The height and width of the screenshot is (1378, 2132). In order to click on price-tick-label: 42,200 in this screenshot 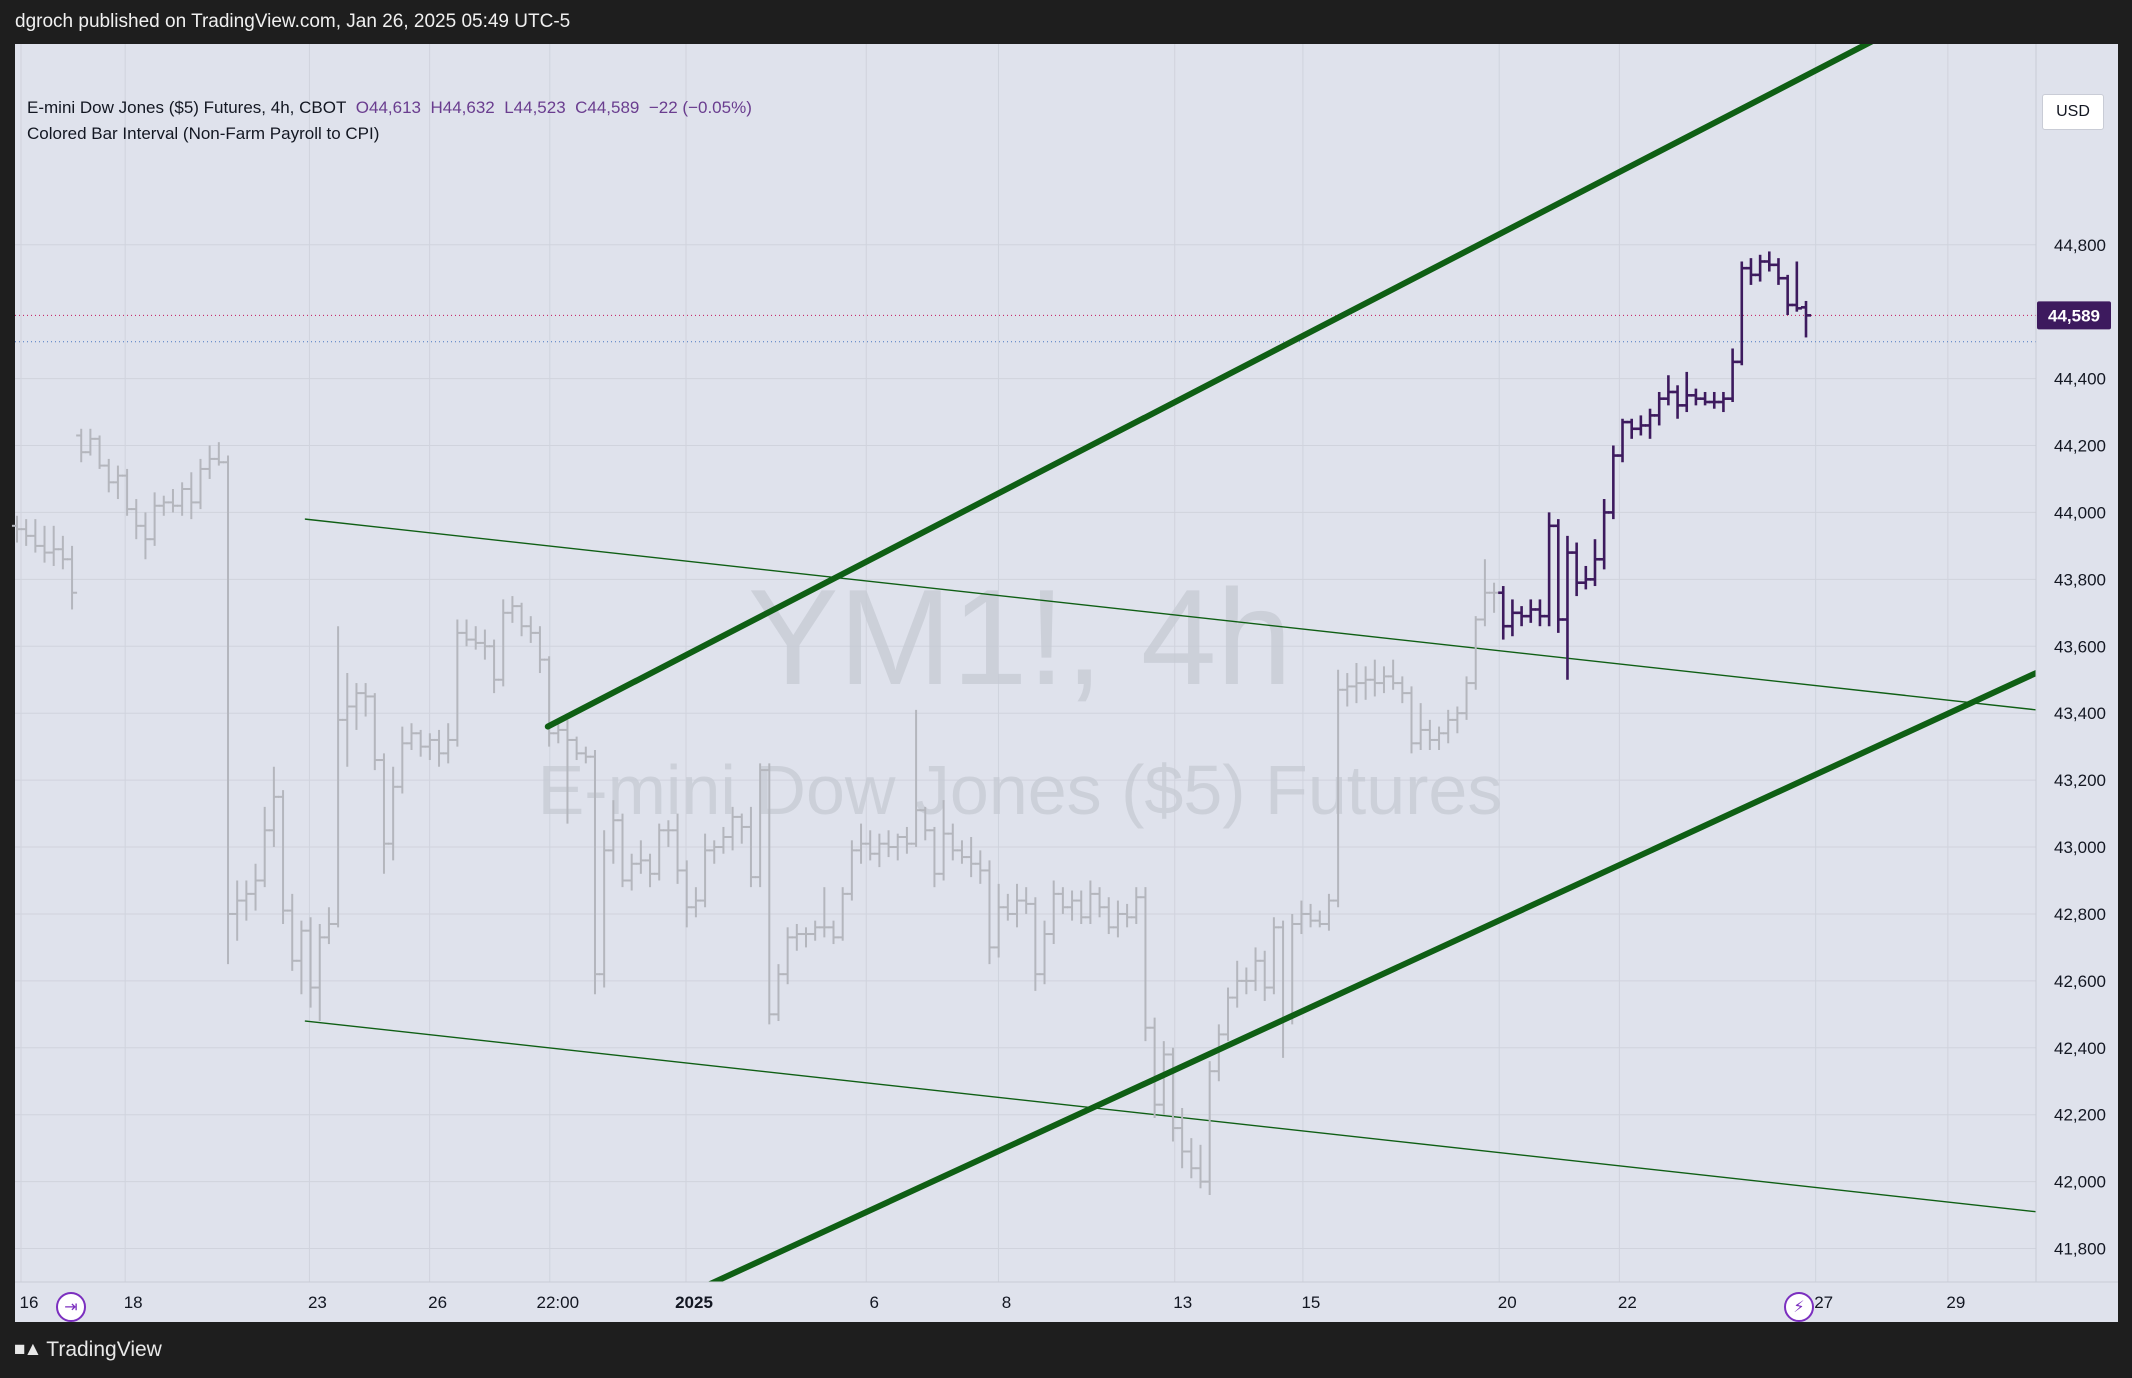, I will do `click(2080, 1115)`.